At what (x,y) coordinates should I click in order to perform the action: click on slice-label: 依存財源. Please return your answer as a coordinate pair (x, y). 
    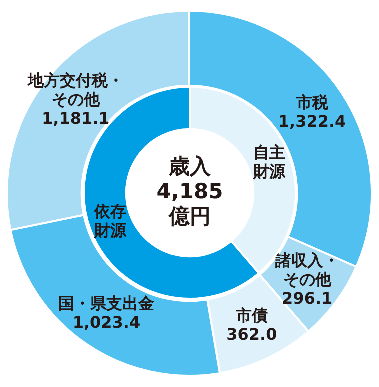
    Looking at the image, I should click on (110, 221).